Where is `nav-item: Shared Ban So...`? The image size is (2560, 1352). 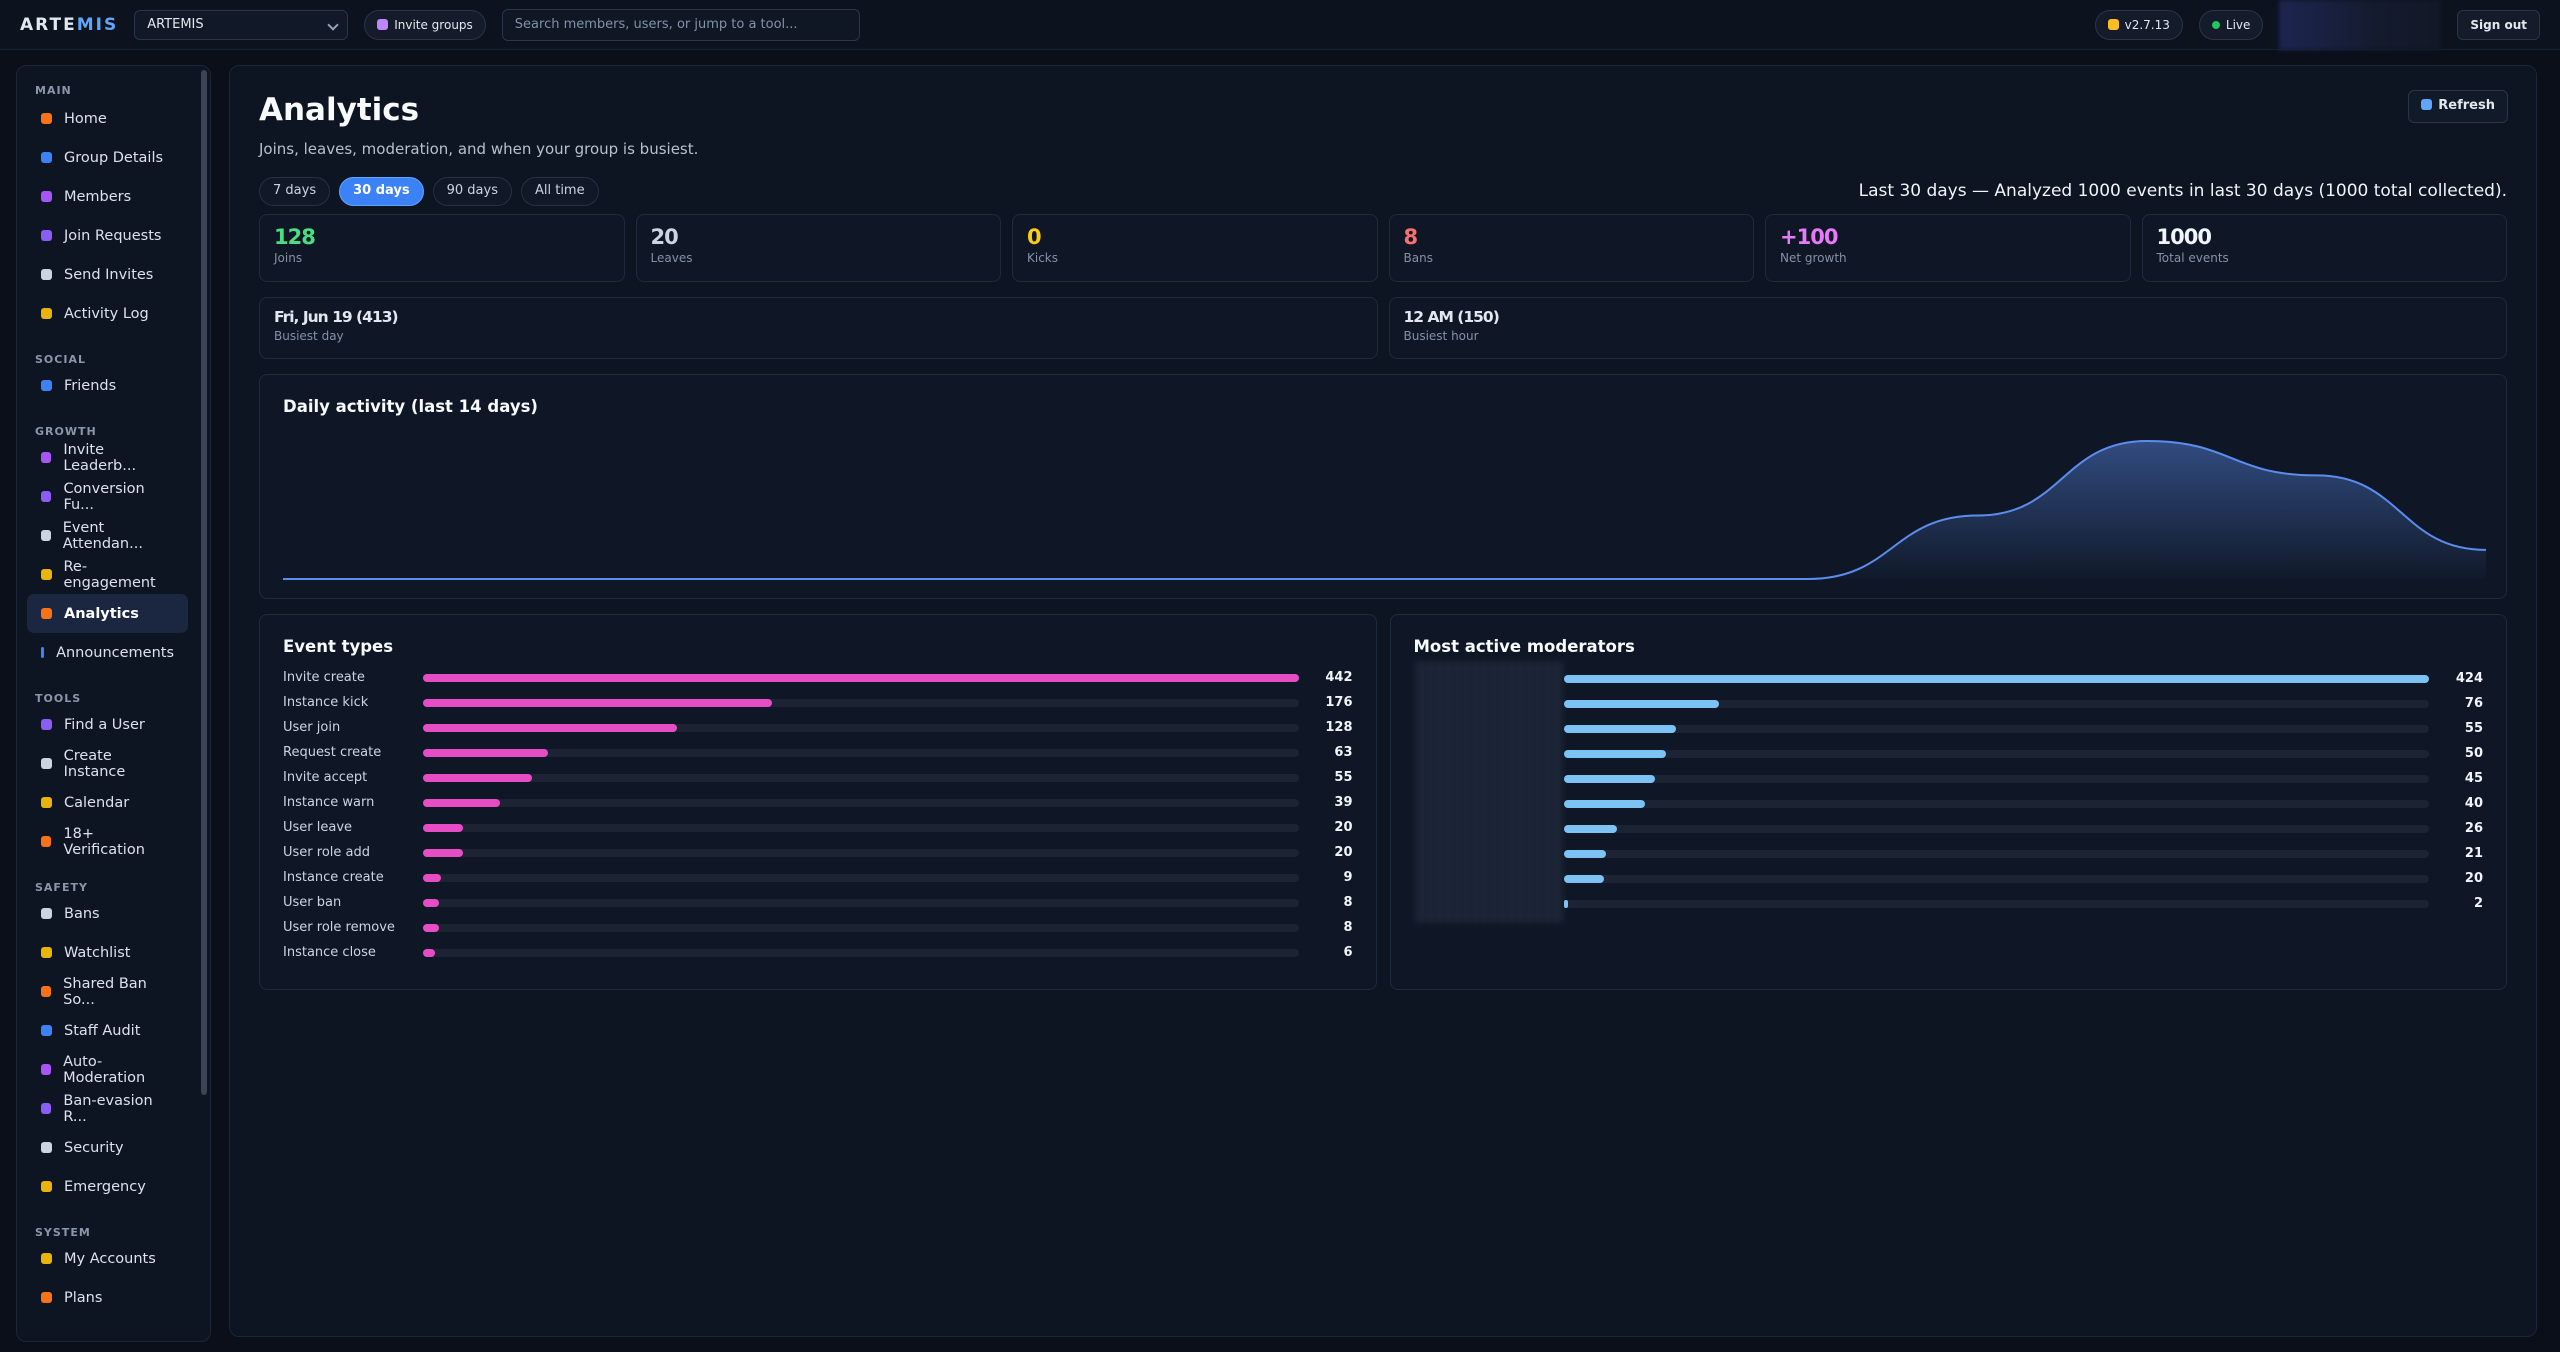
nav-item: Shared Ban So... is located at coordinates (107, 991).